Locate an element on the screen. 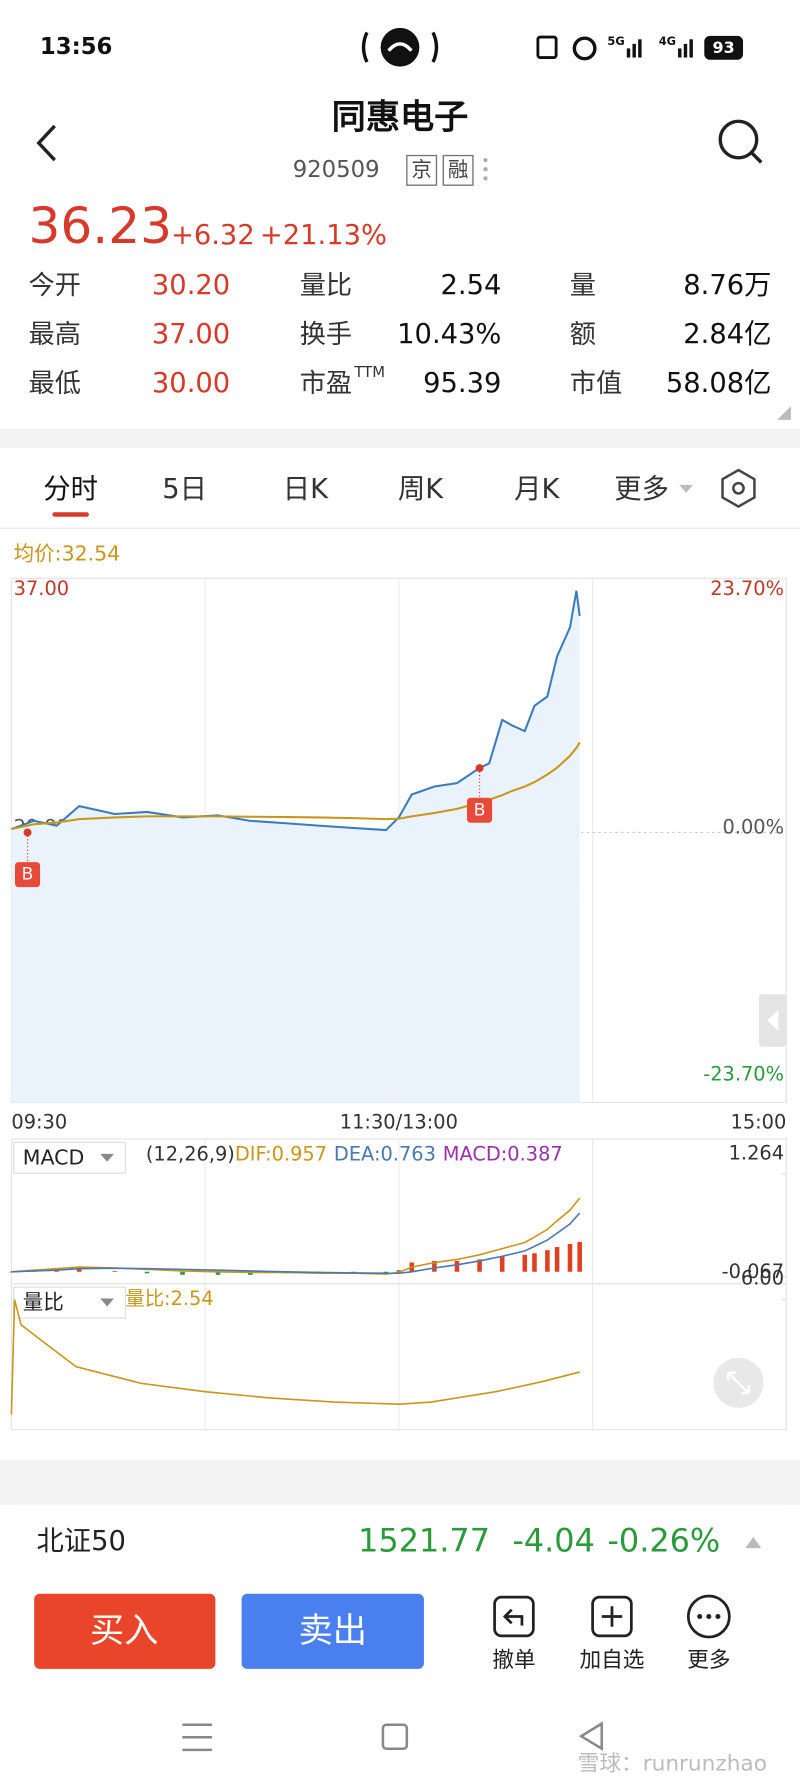 The image size is (800, 1788). tab-dropdown-arrow is located at coordinates (686, 488).